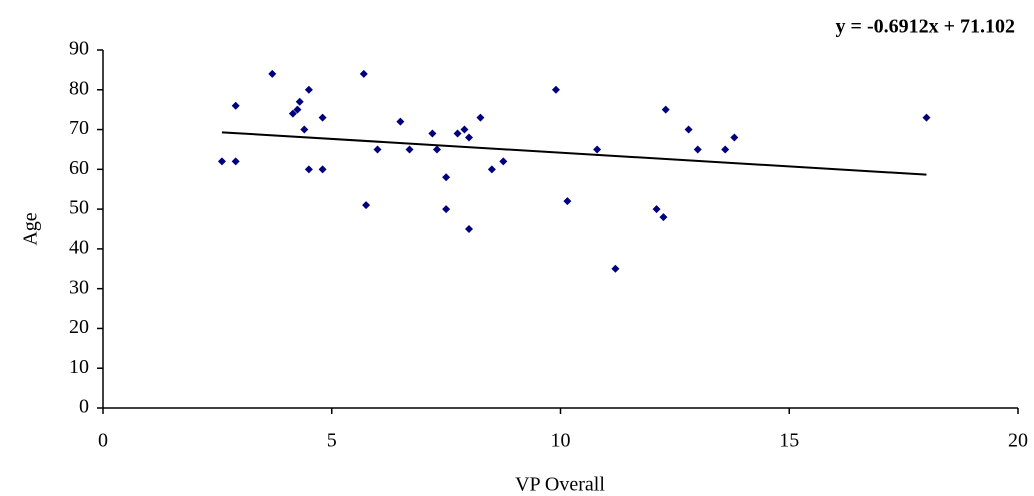 This screenshot has height=496, width=1034. Describe the element at coordinates (79, 168) in the screenshot. I see `y-tick-label: 60` at that location.